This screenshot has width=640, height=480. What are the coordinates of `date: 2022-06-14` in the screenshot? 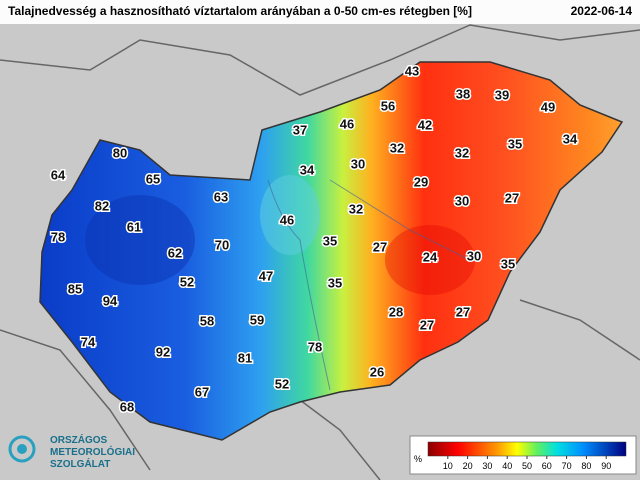 It's located at (602, 11).